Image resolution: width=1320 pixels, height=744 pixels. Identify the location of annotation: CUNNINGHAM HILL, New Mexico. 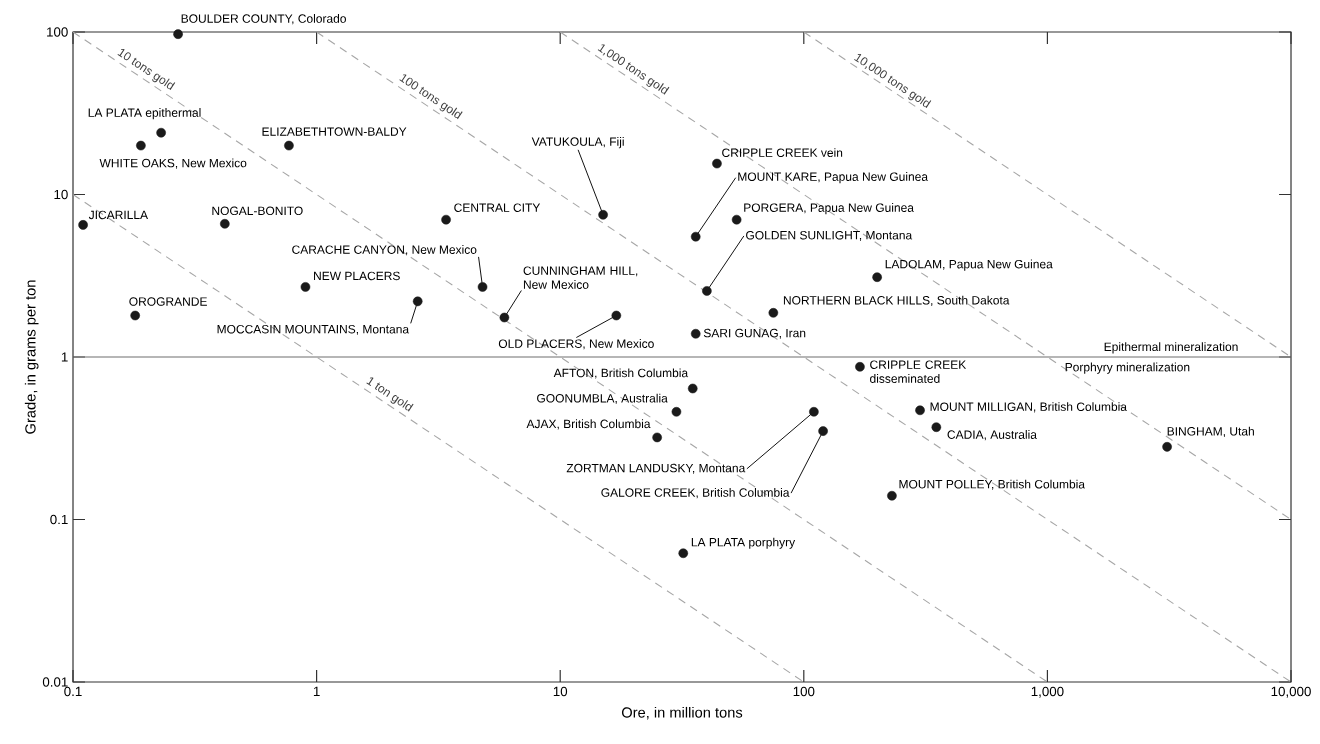
(580, 277).